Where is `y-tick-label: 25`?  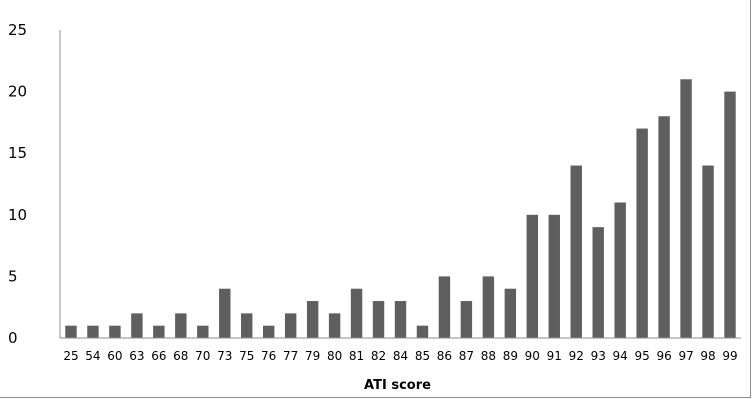 y-tick-label: 25 is located at coordinates (17, 30).